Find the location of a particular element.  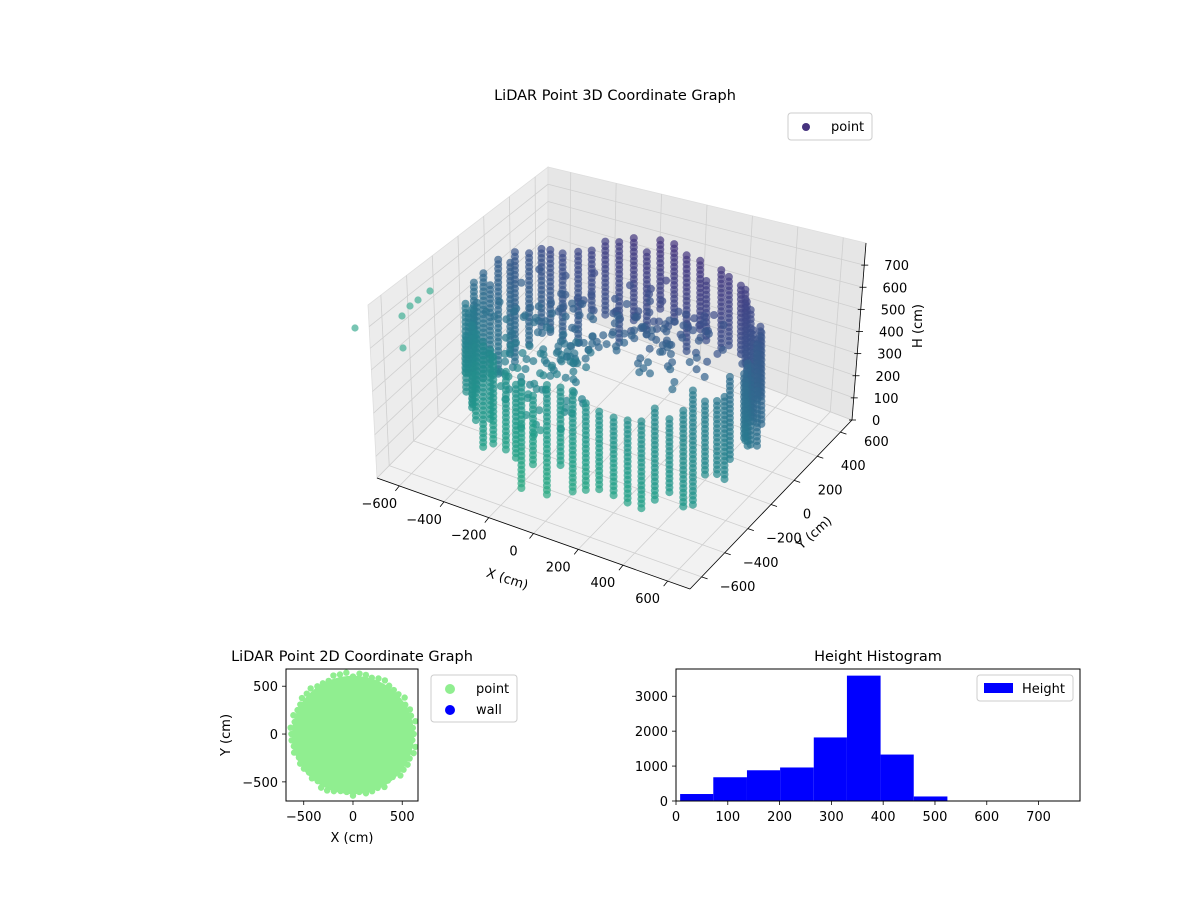

y-tick-label: 400 is located at coordinates (853, 466).